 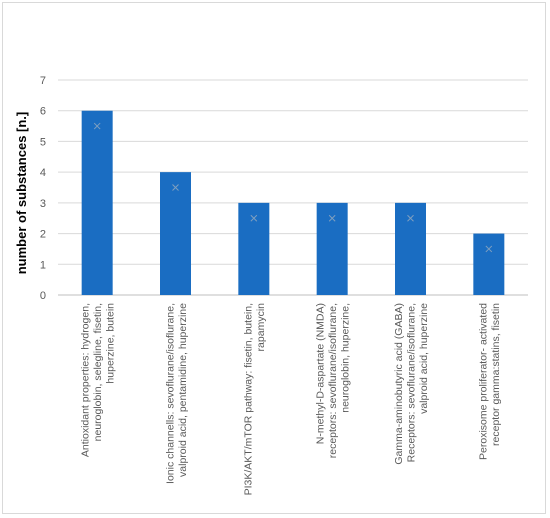 What do you see at coordinates (43, 204) in the screenshot?
I see `y-tick-label: 3` at bounding box center [43, 204].